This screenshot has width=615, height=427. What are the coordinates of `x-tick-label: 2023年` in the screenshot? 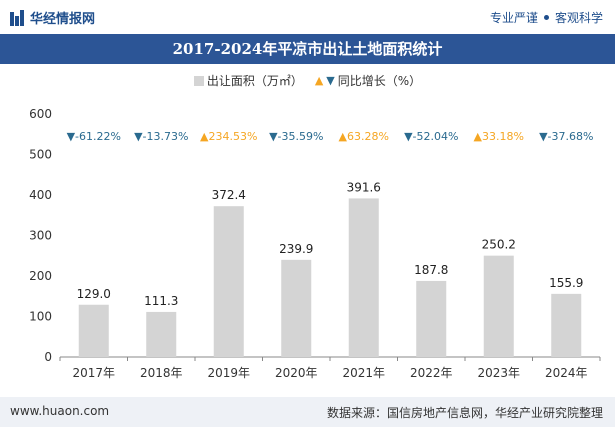 It's located at (498, 373).